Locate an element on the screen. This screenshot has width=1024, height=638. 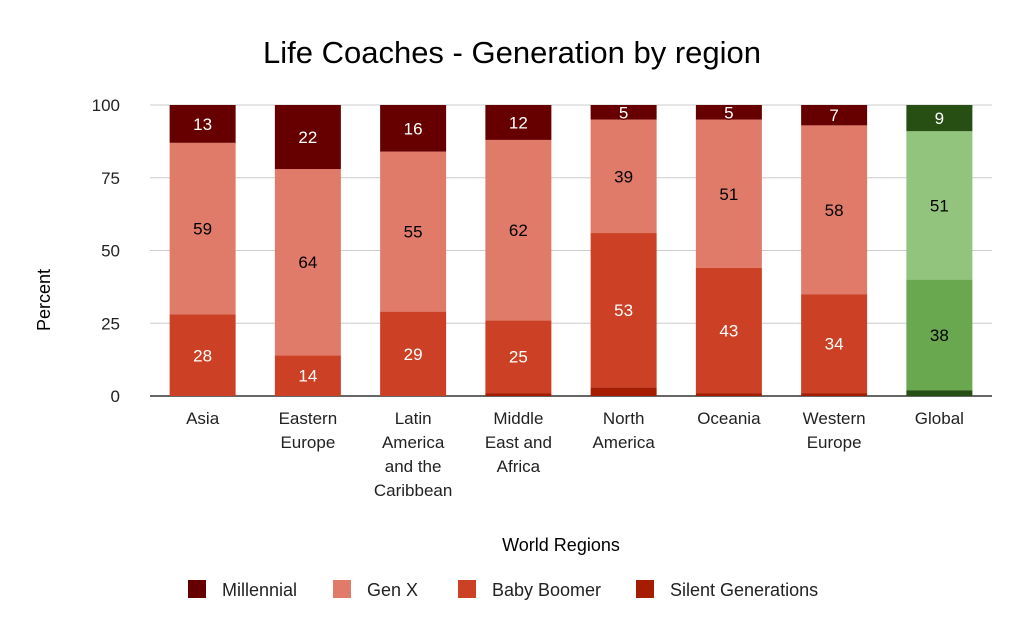
data-label: 64 is located at coordinates (307, 262).